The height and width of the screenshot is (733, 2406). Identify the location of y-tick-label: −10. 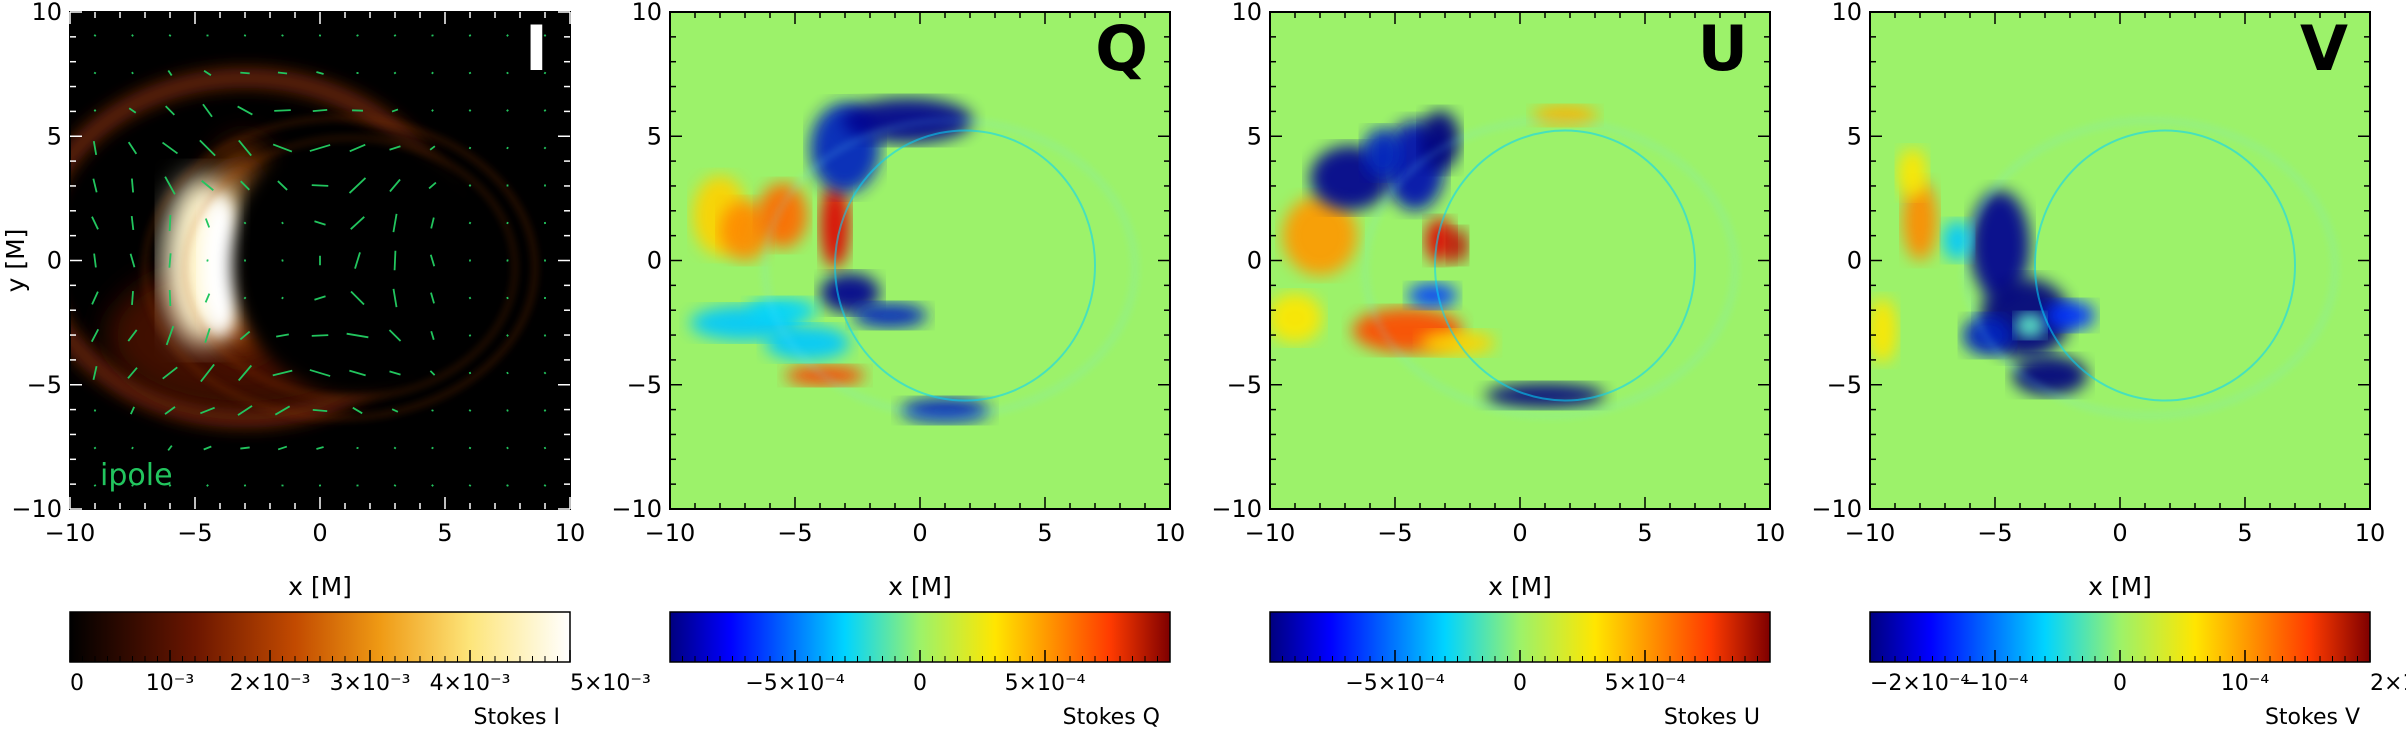
(1236, 509).